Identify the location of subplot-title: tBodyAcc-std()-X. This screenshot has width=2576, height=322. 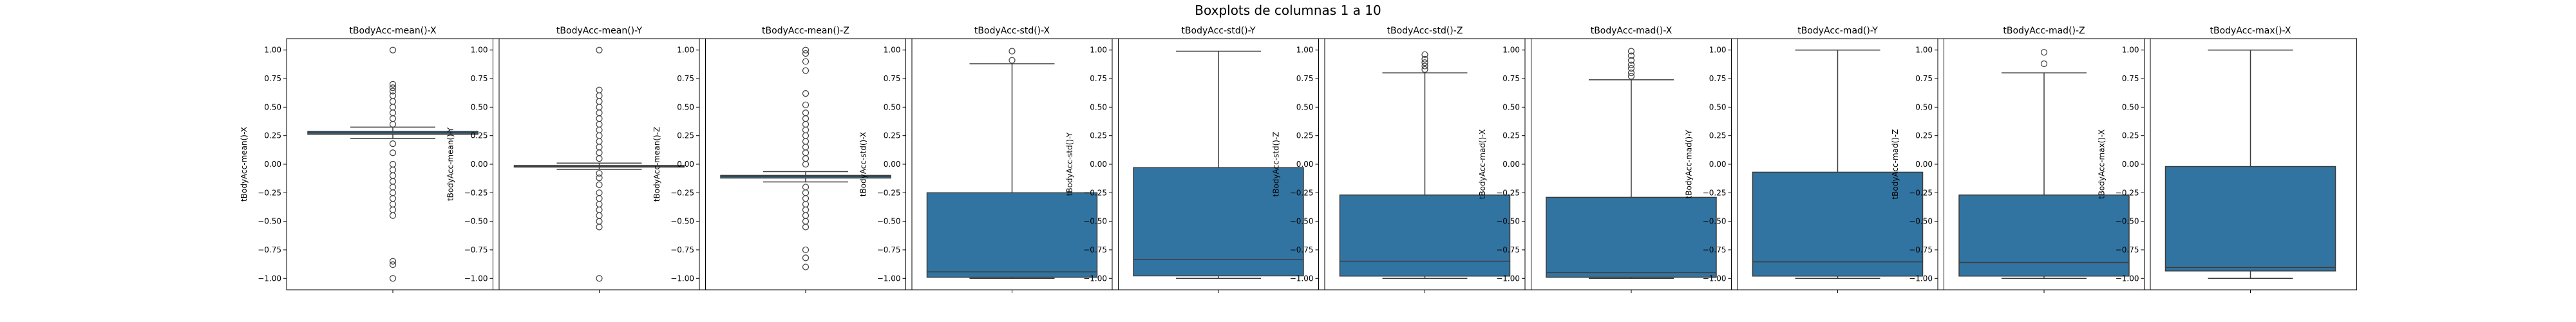
(1012, 31).